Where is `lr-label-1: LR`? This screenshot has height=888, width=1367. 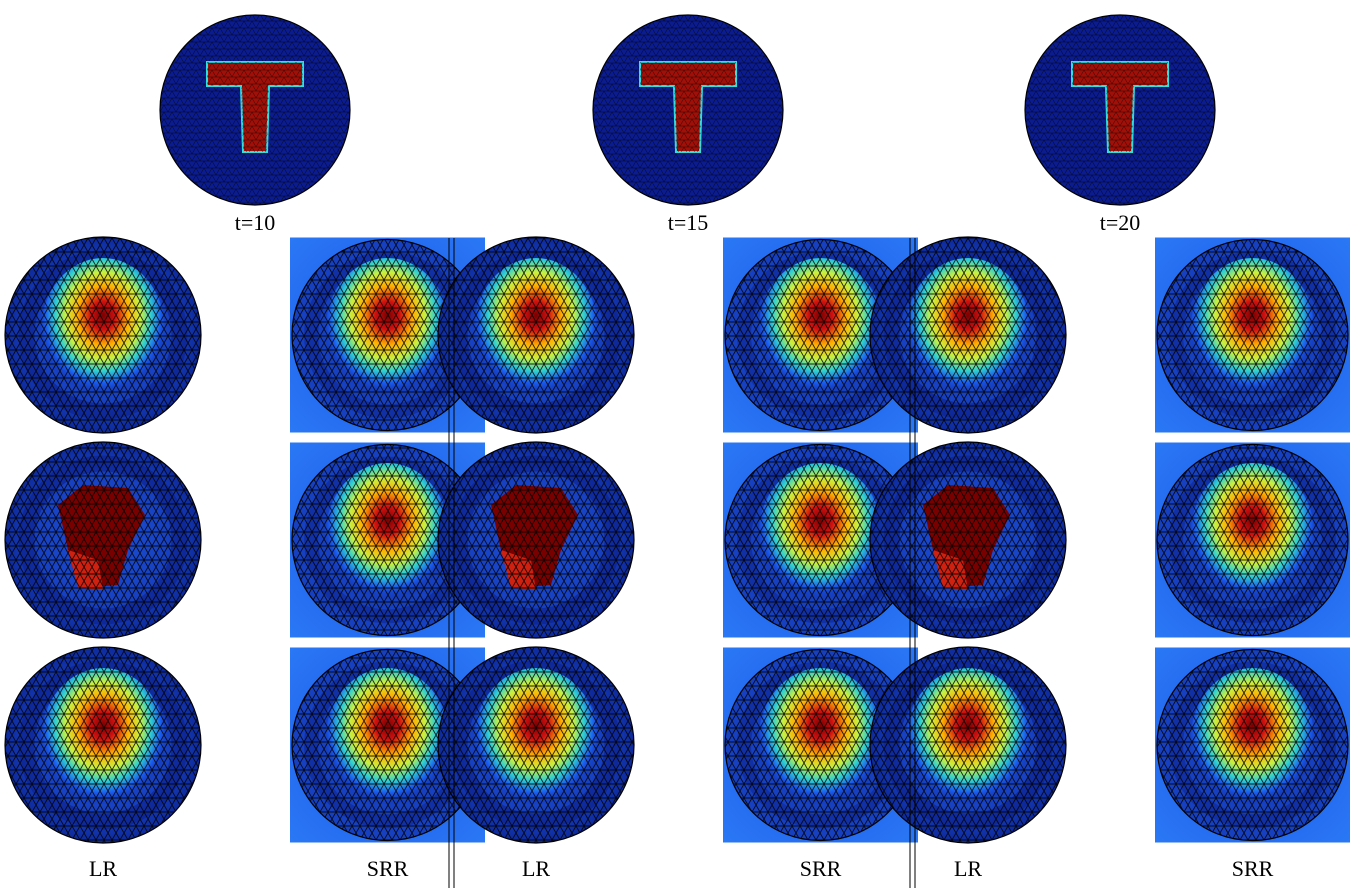
lr-label-1: LR is located at coordinates (103, 868).